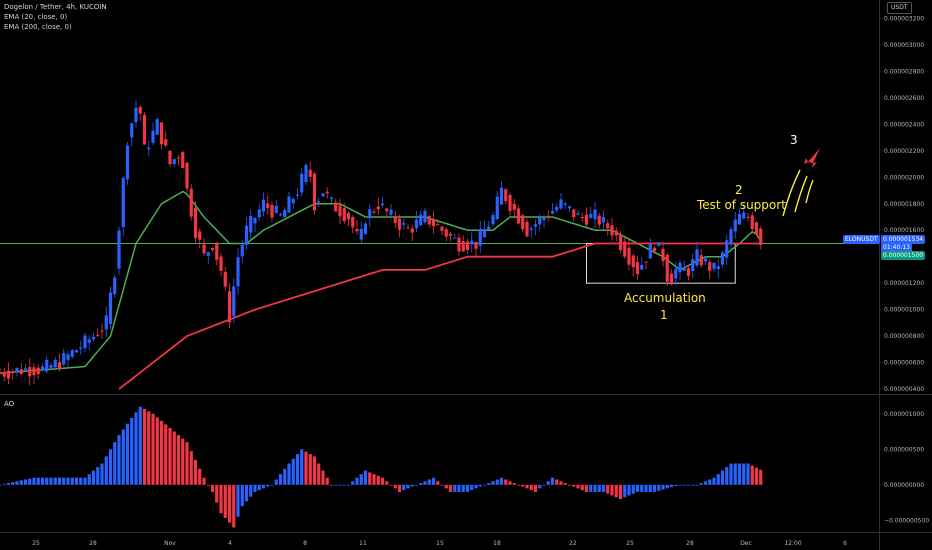 This screenshot has height=550, width=932. I want to click on last-price-symbol-tag: ELONUSDT, so click(861, 239).